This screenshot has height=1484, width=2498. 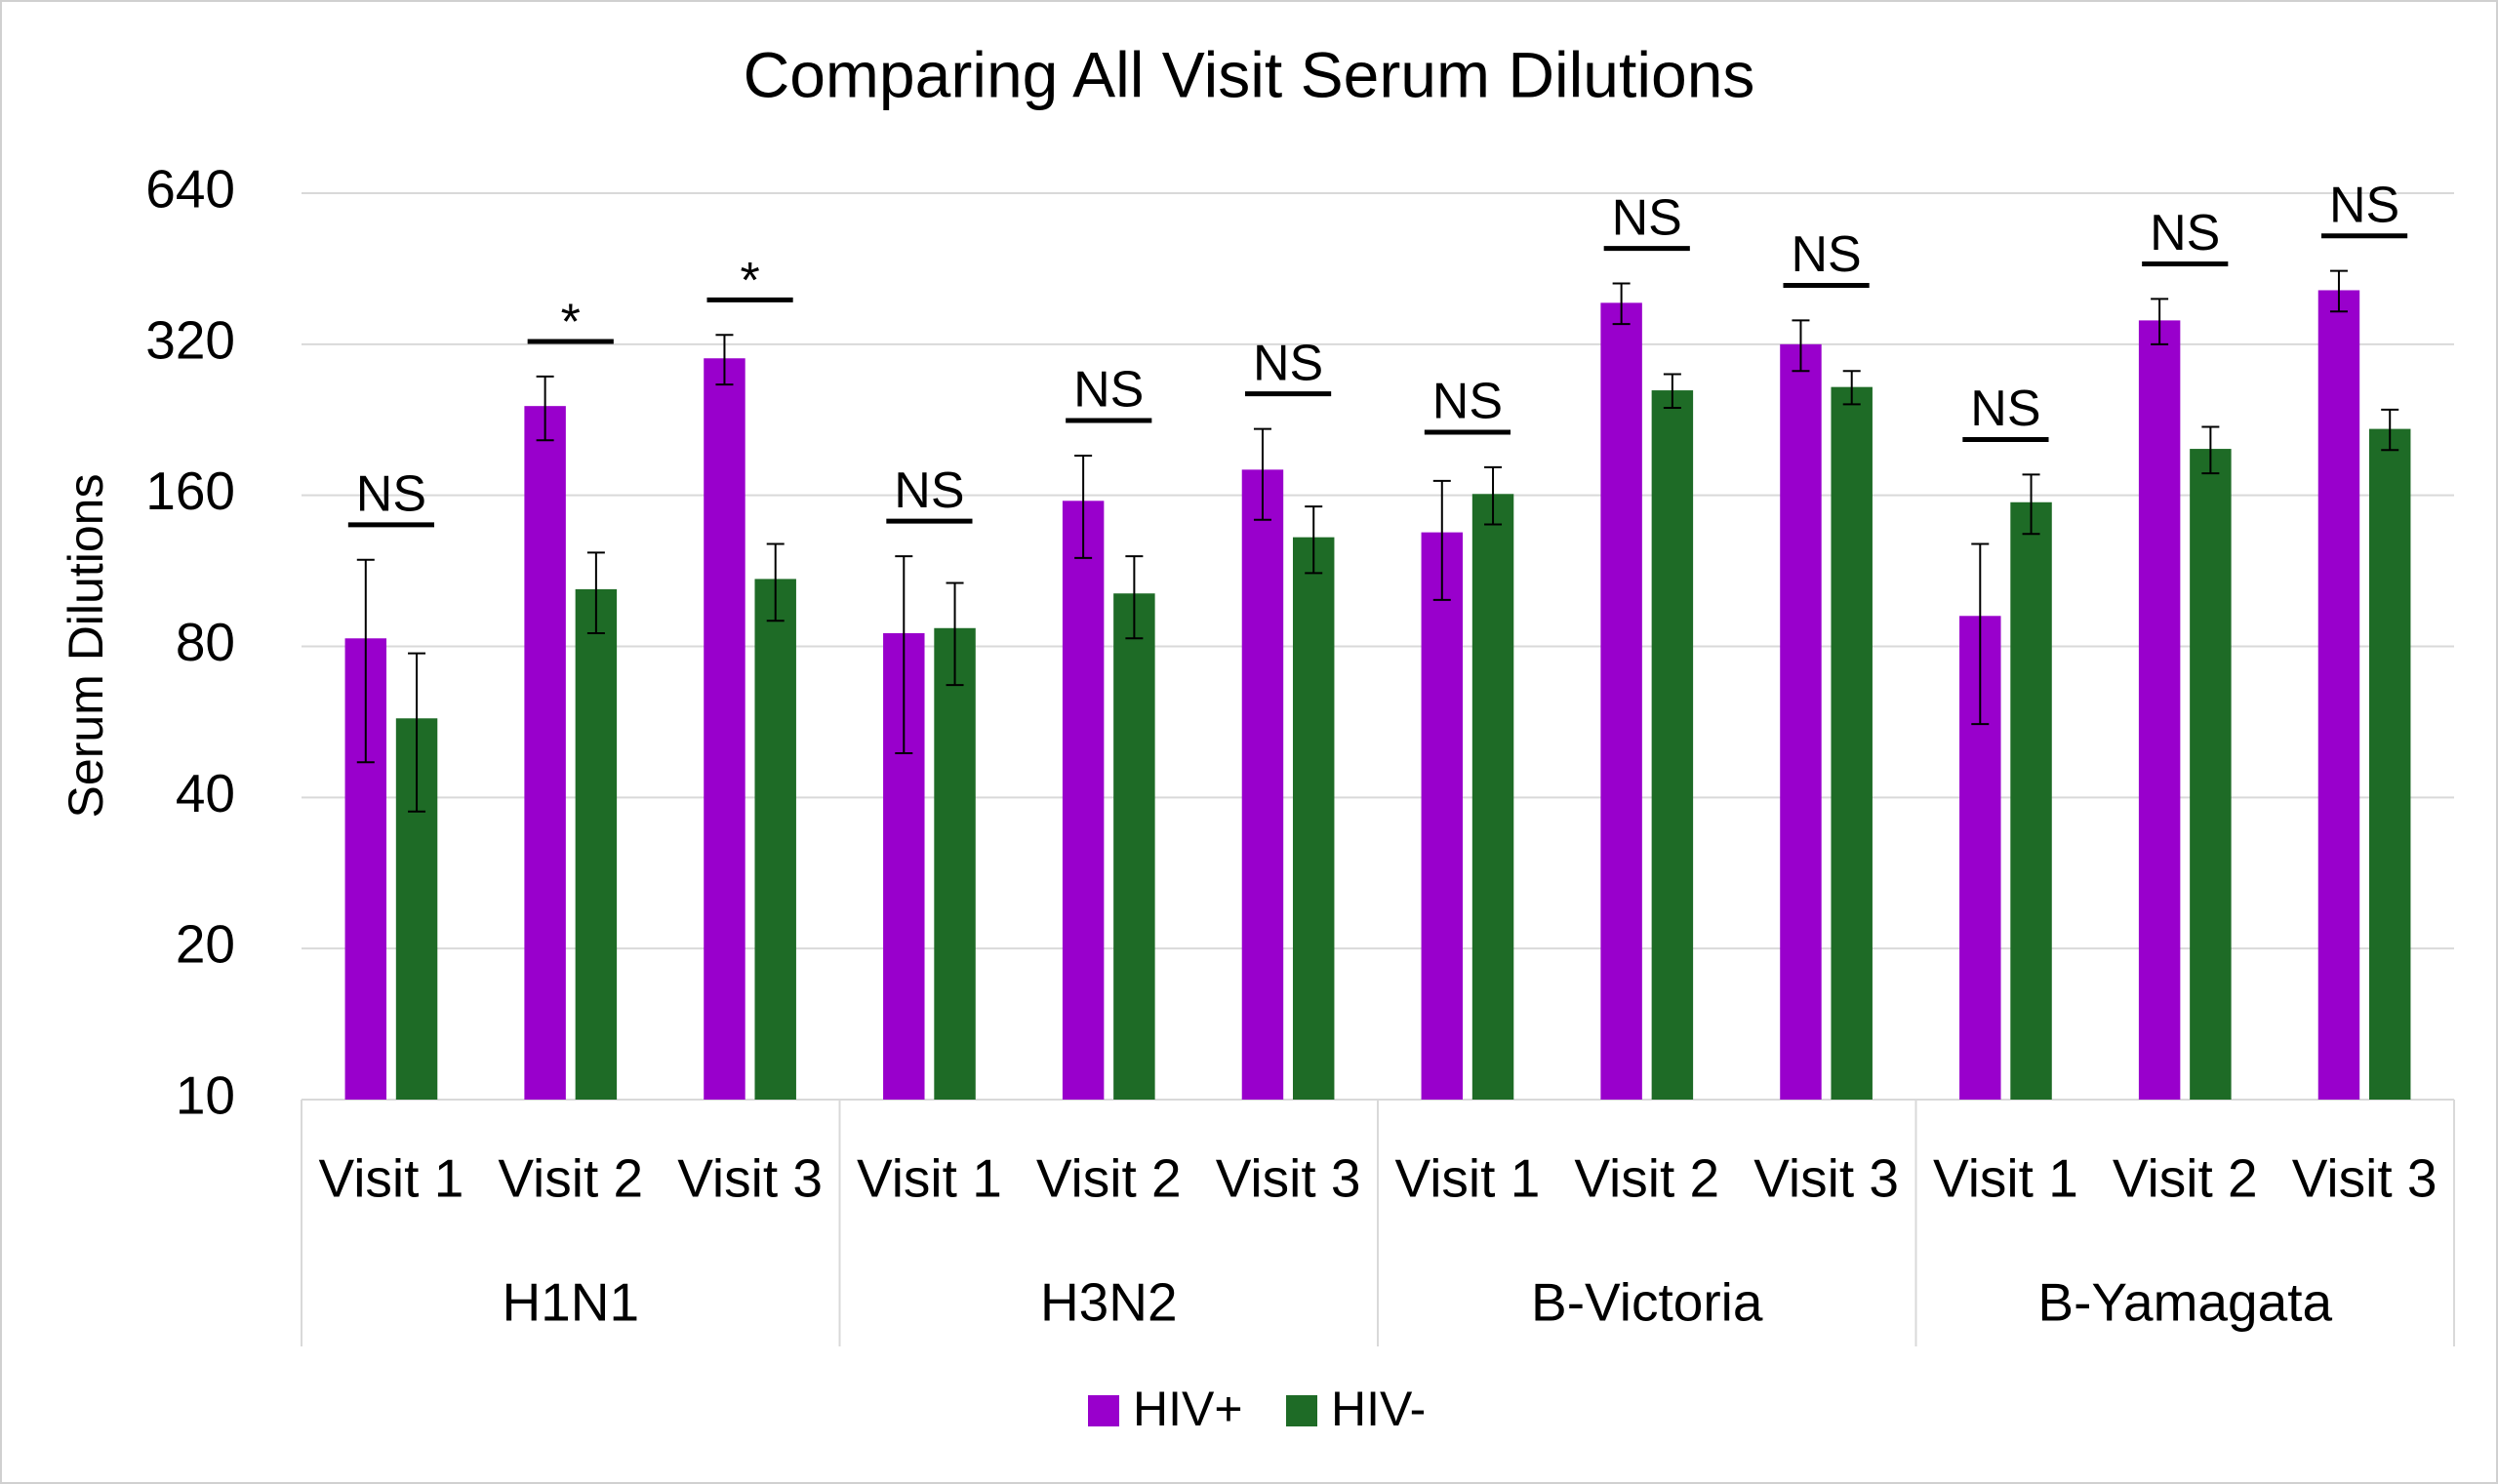 I want to click on group-label: B-Victoria, so click(x=1647, y=1302).